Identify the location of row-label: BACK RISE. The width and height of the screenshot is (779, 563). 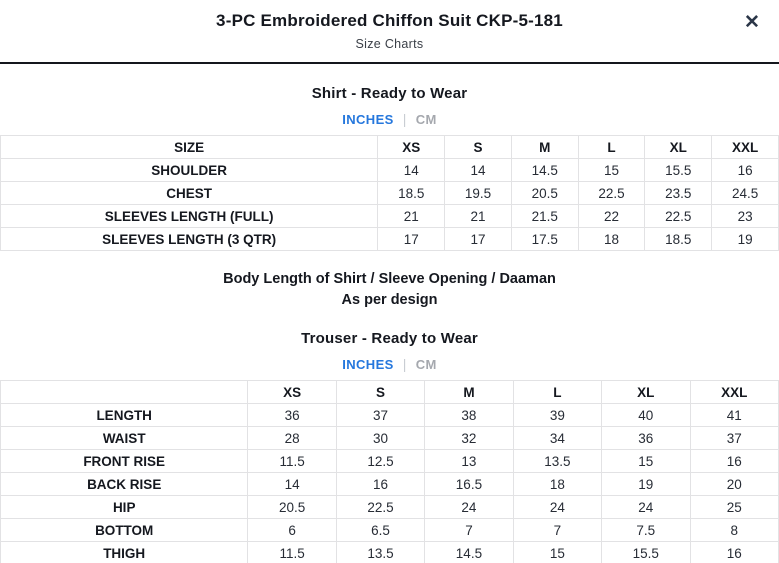
(124, 484).